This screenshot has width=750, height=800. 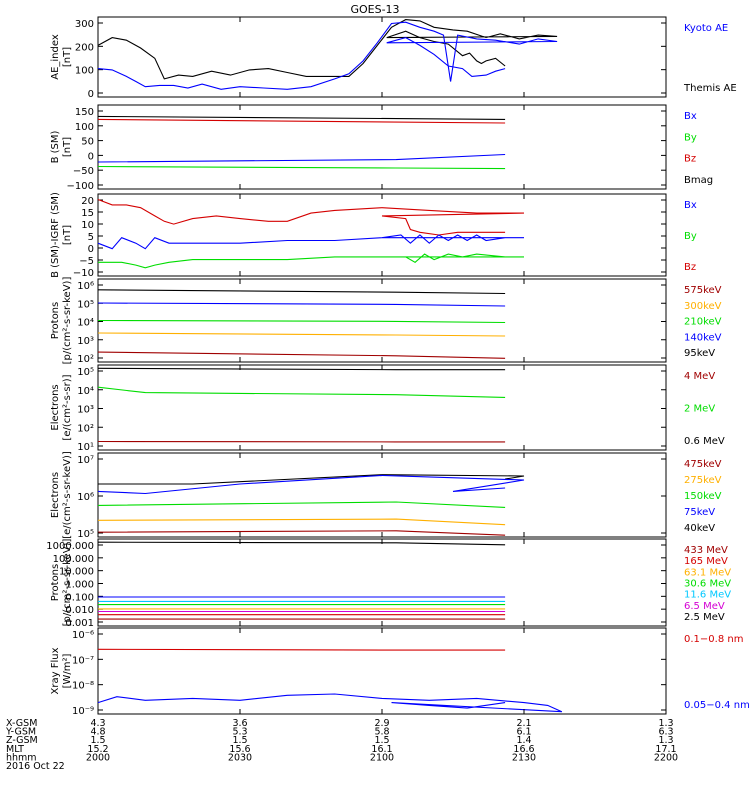 What do you see at coordinates (381, 740) in the screenshot?
I see `footer-value-z-gsm: 1.5` at bounding box center [381, 740].